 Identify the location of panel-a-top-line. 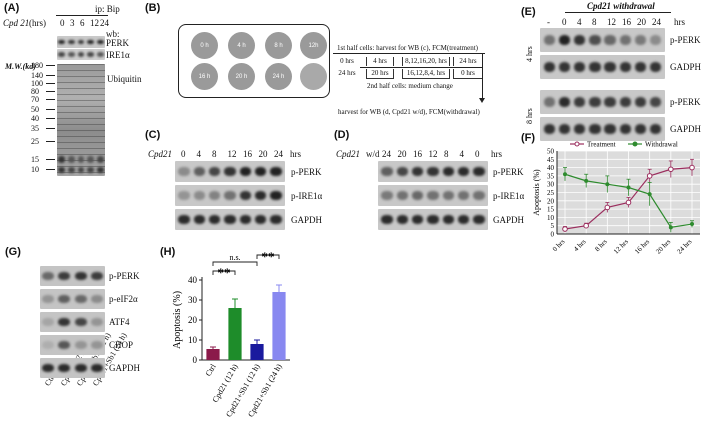
(82, 15).